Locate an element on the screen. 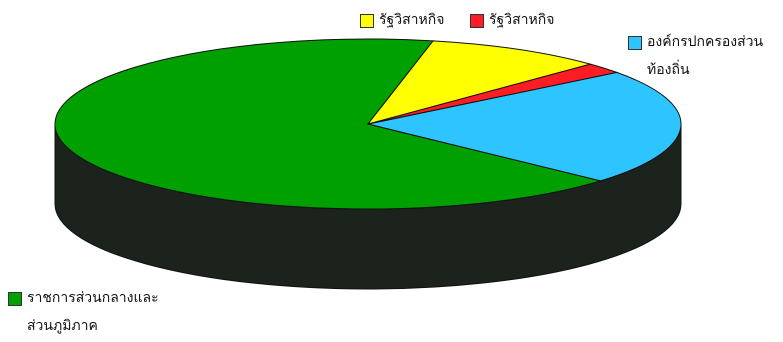  legend-entry-blue: องค์กรปกครองส่วนท้องถิ่น is located at coordinates (703, 56).